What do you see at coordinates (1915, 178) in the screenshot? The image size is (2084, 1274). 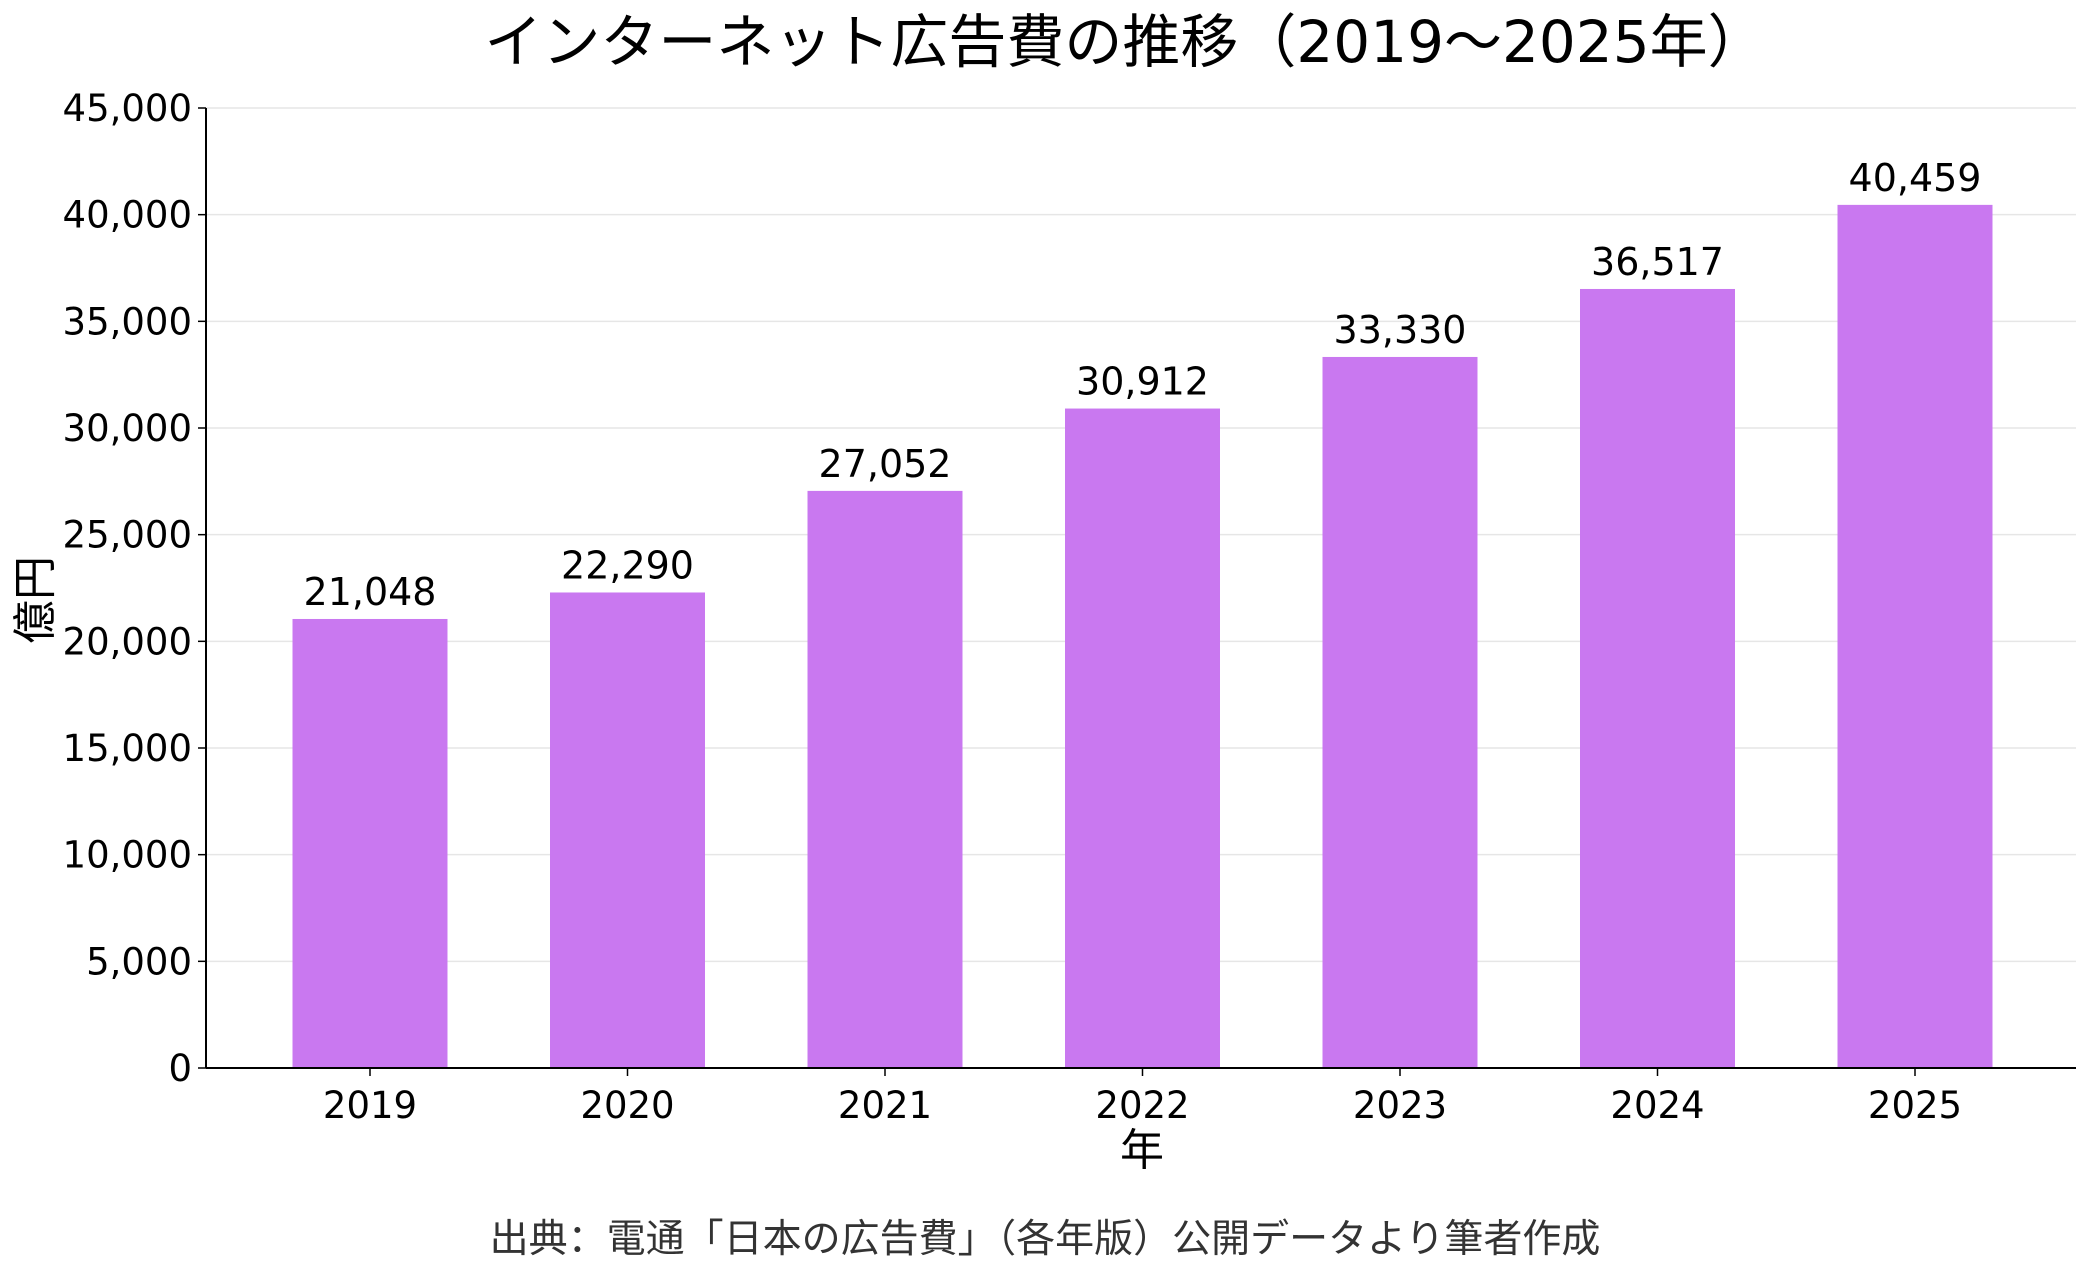 I see `data-label: 40,459` at bounding box center [1915, 178].